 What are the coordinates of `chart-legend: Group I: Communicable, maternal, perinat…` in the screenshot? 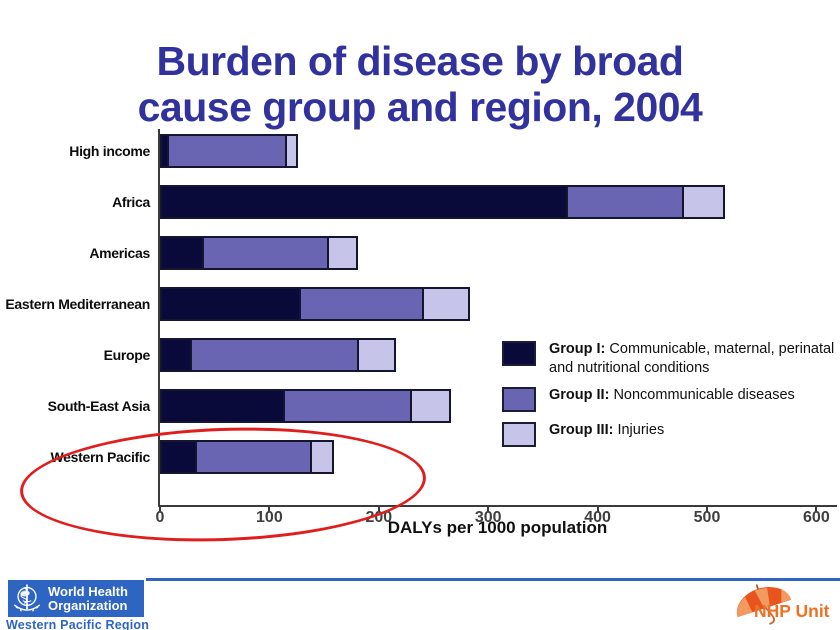 It's located at (670, 398).